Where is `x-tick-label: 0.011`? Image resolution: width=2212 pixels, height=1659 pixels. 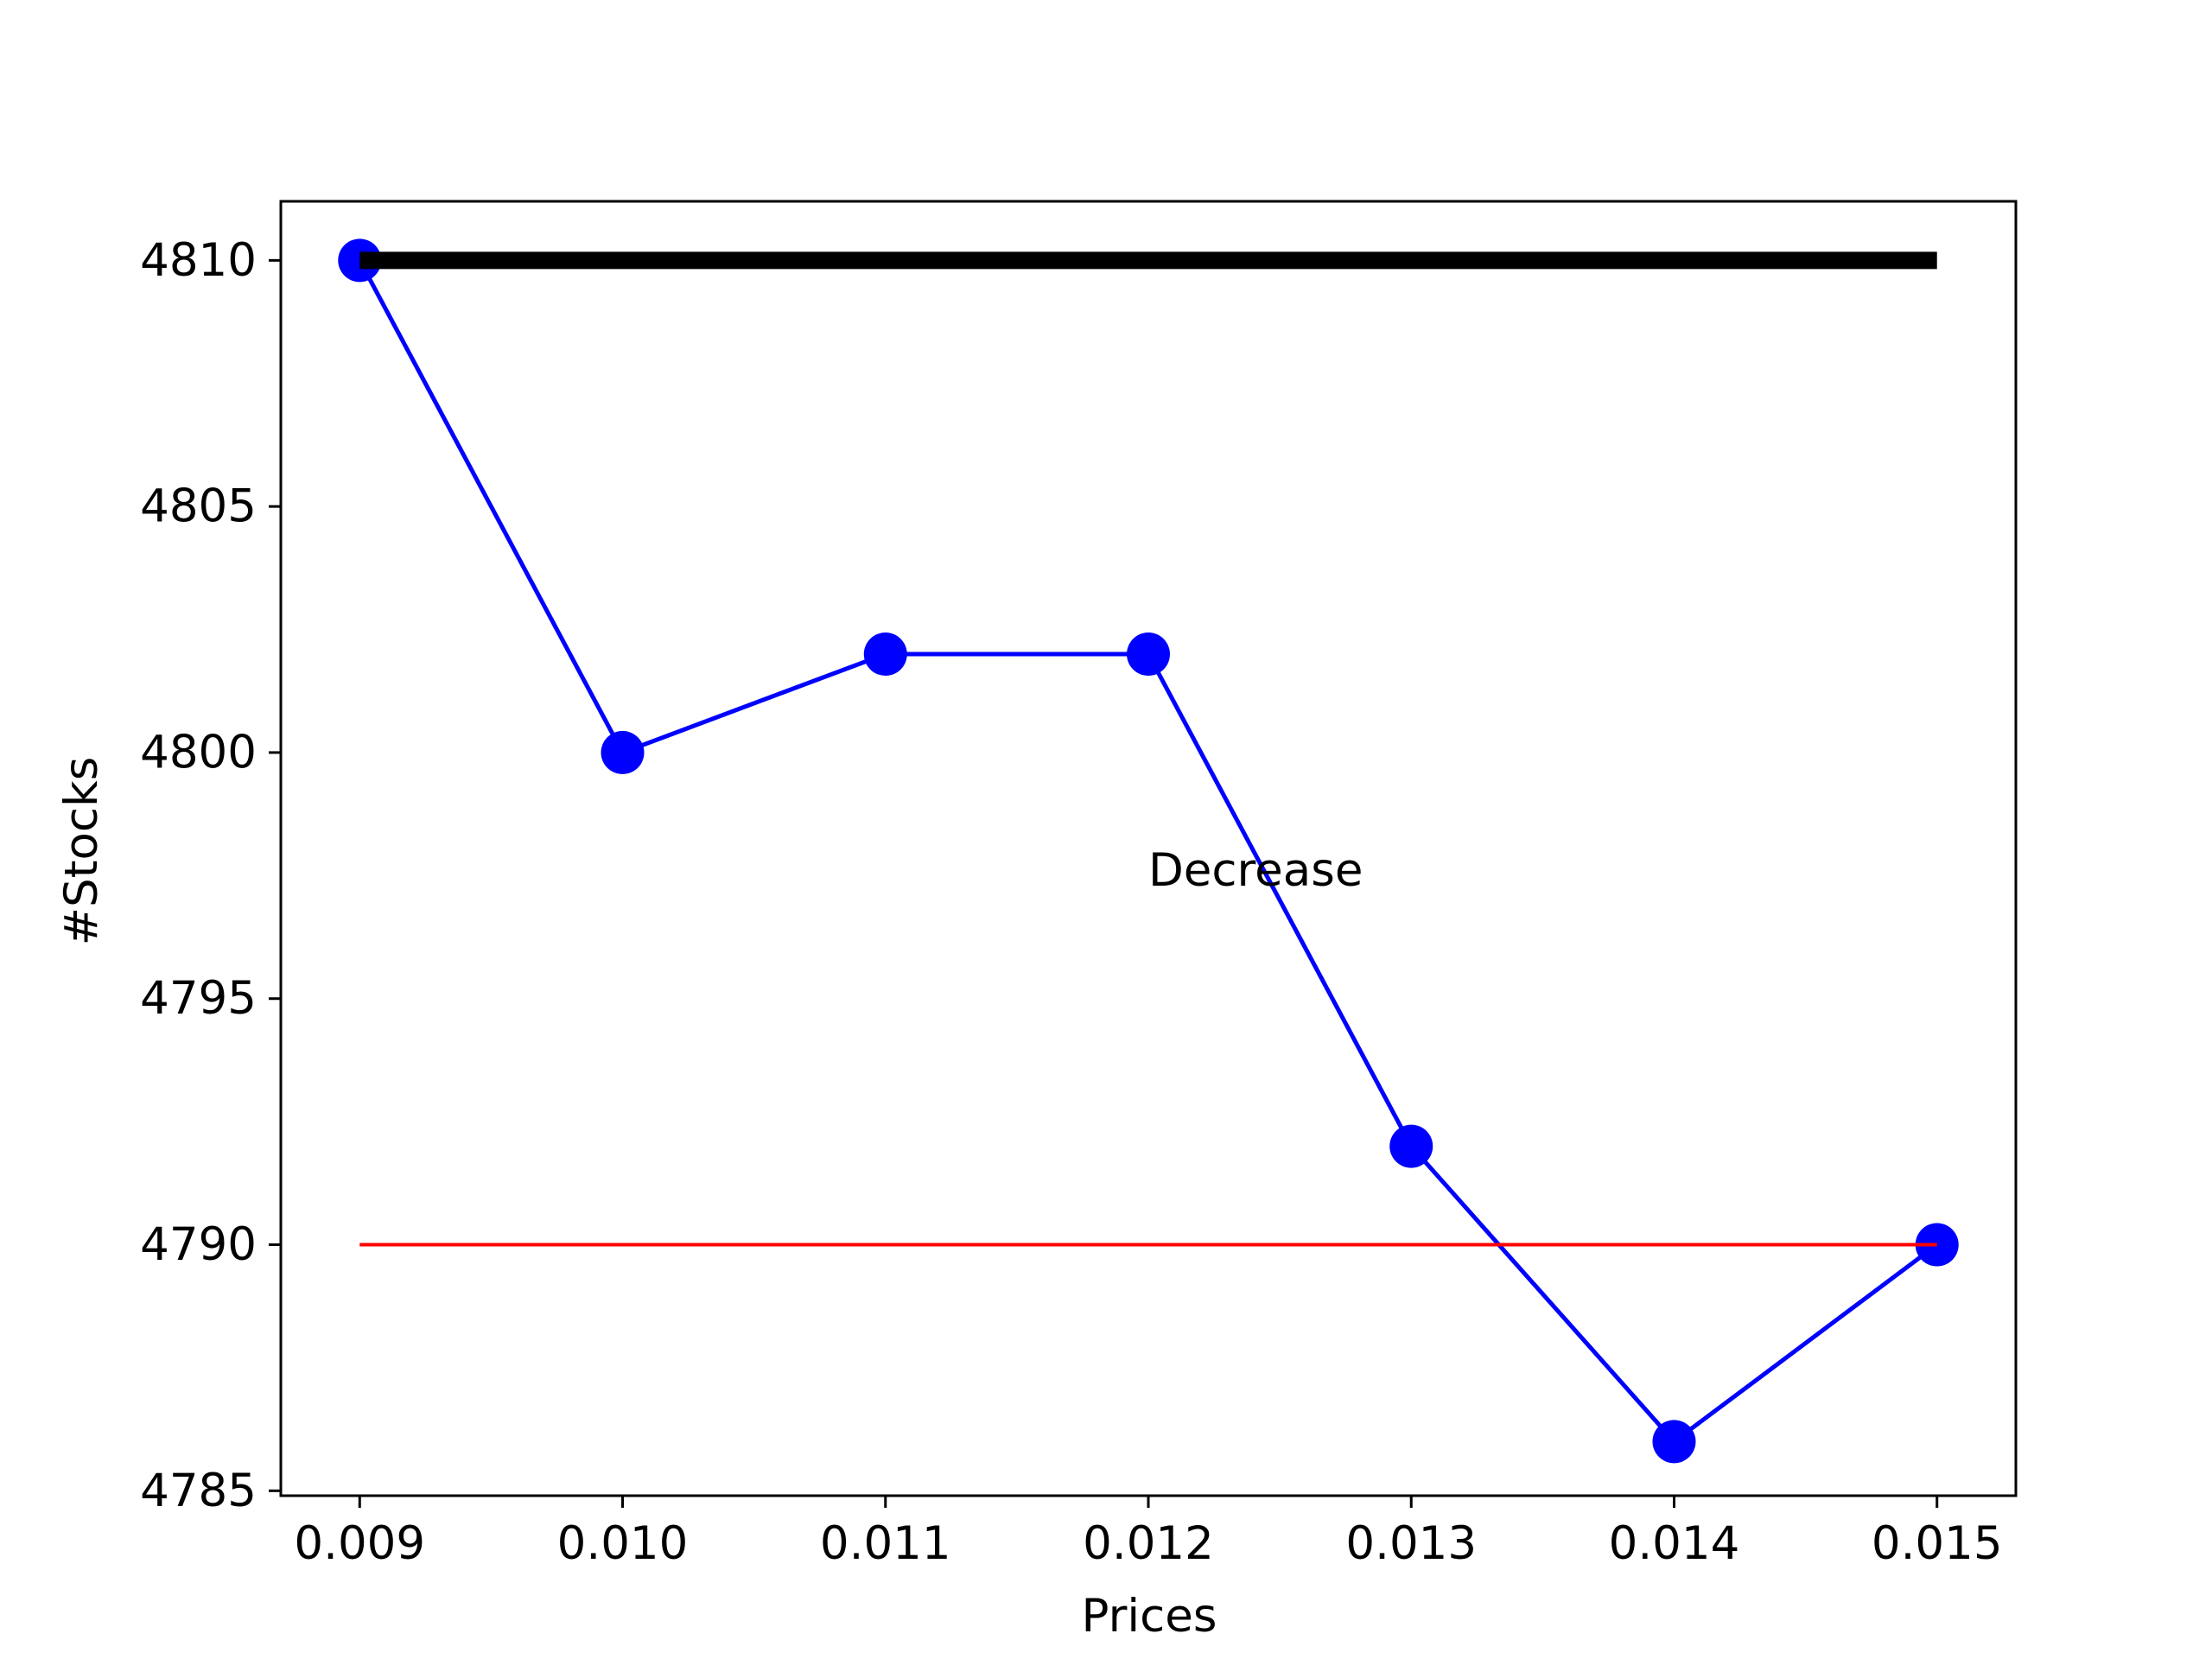 x-tick-label: 0.011 is located at coordinates (885, 1543).